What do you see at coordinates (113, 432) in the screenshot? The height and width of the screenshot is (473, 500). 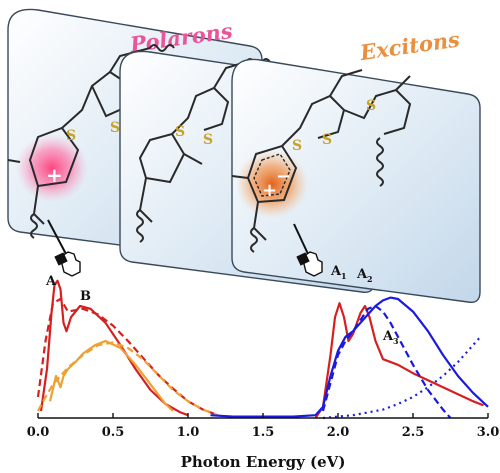 I see `x-tick-label: 0.5` at bounding box center [113, 432].